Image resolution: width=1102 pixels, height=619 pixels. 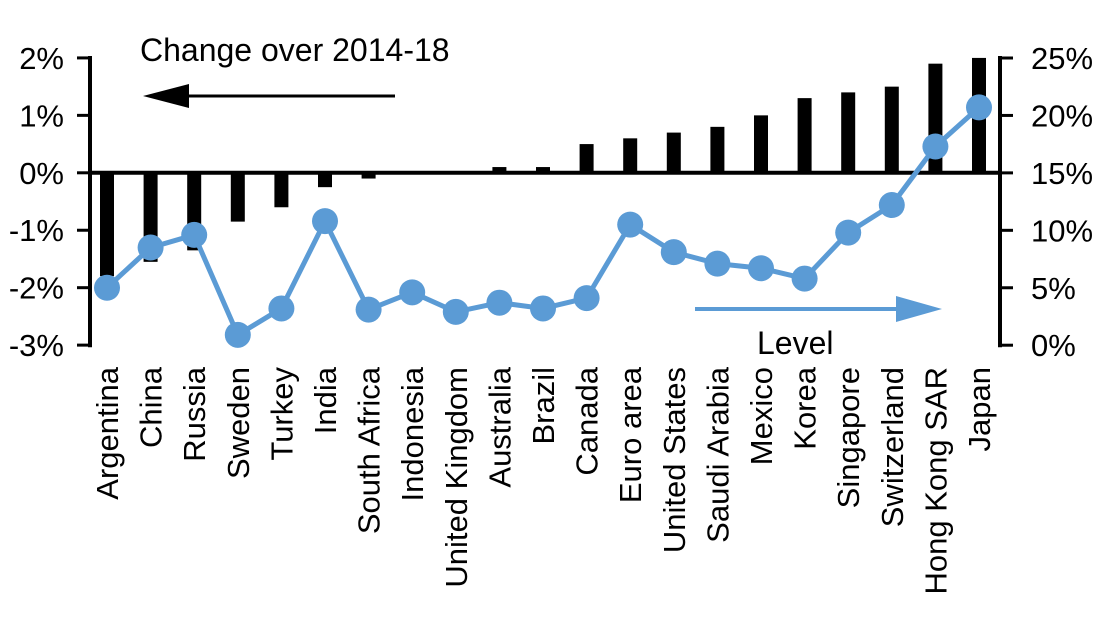 What do you see at coordinates (238, 423) in the screenshot?
I see `category-label: Sweden` at bounding box center [238, 423].